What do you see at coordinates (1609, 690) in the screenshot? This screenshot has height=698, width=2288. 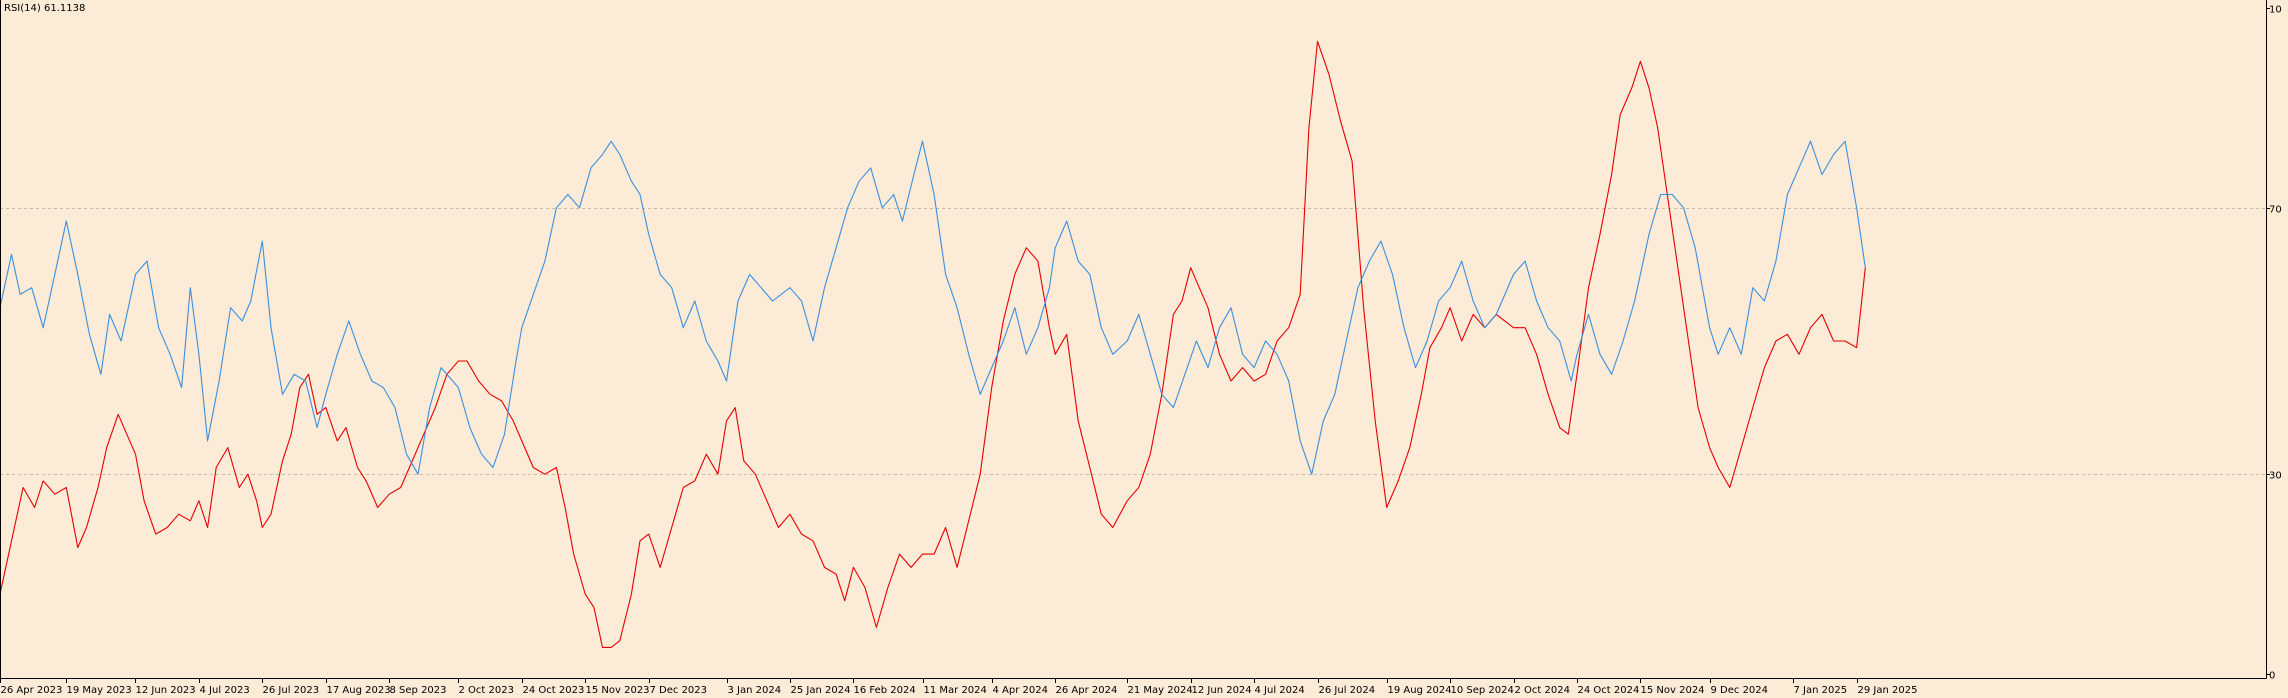 I see `x-tick-label: 24 Oct 2024` at bounding box center [1609, 690].